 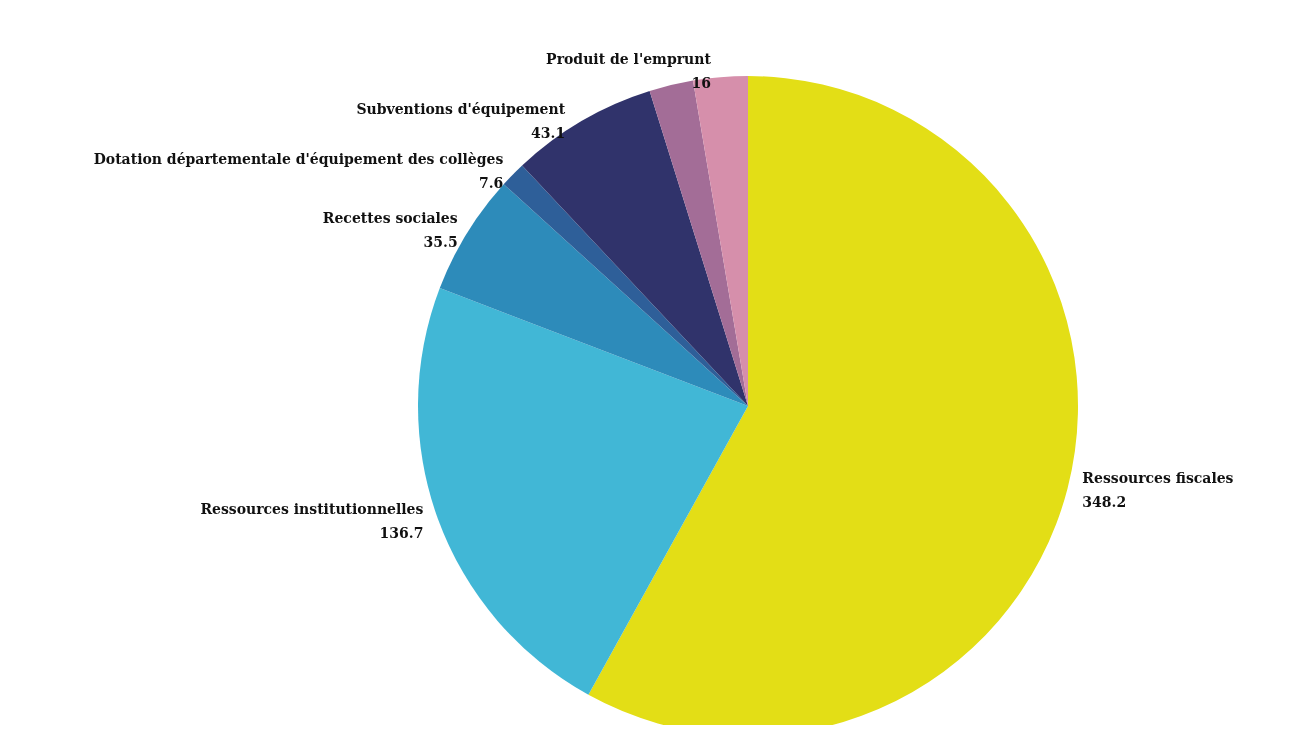 I want to click on slice-label: Dotation départementale d'équipement des collèges, so click(x=298, y=159).